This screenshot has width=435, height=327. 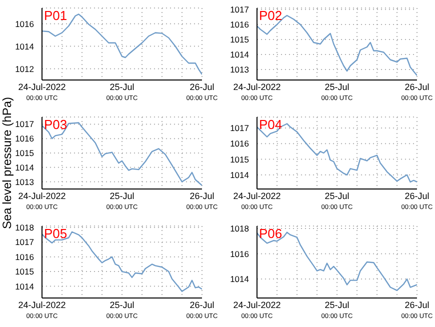 I want to click on annotation: P04, so click(x=270, y=124).